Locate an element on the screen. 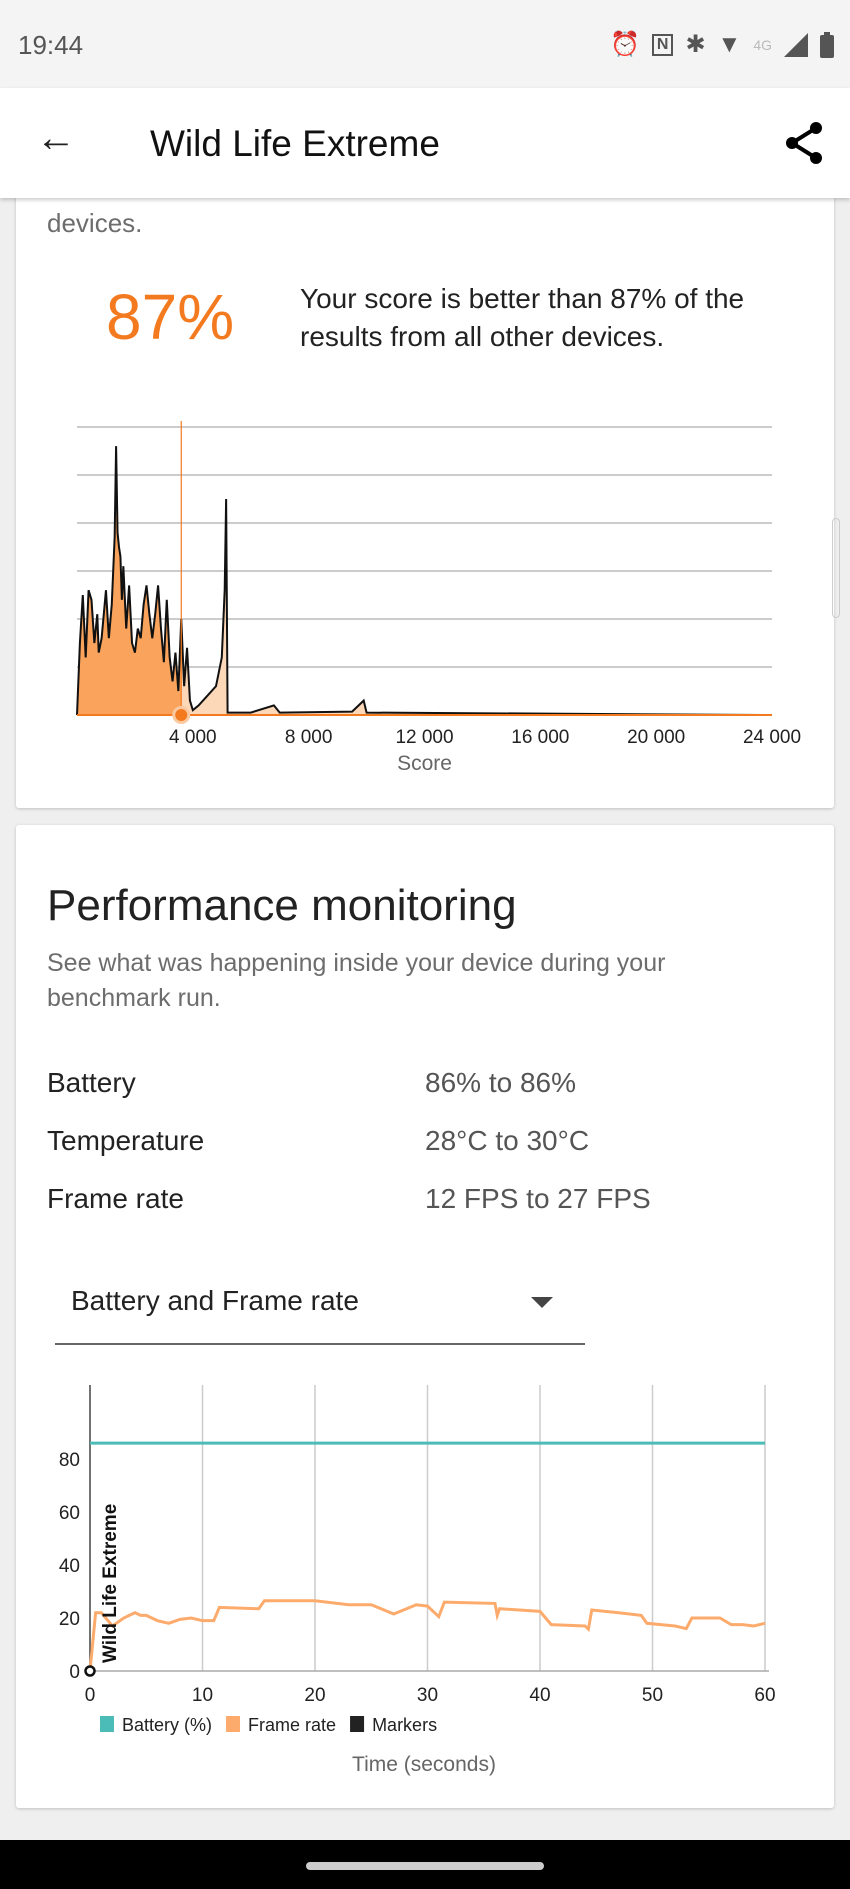 The height and width of the screenshot is (1889, 850). status-icons: ⏰ N ✱ ▼ 4G is located at coordinates (722, 44).